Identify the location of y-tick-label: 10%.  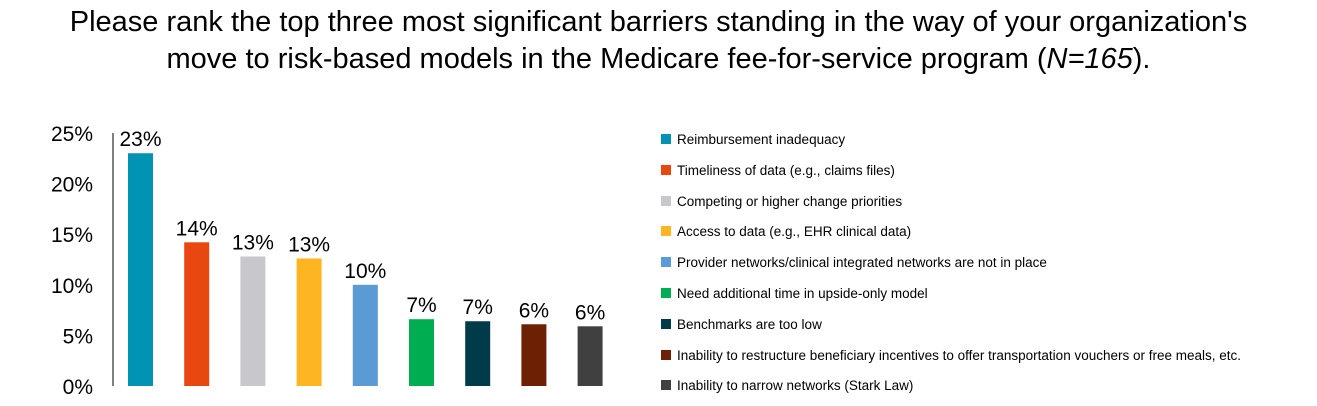
(72, 286).